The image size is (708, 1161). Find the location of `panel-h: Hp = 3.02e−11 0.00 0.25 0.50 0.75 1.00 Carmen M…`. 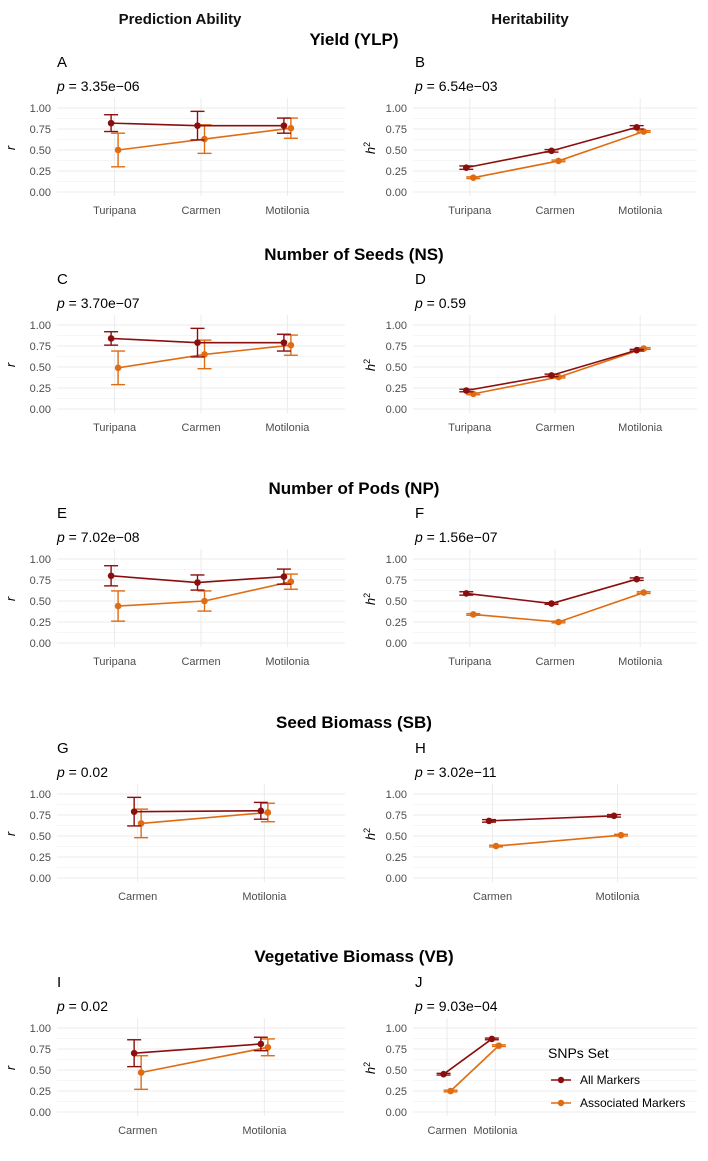

panel-h: Hp = 3.02e−11 0.00 0.25 0.50 0.75 1.00 Carmen M… is located at coordinates (529, 821).